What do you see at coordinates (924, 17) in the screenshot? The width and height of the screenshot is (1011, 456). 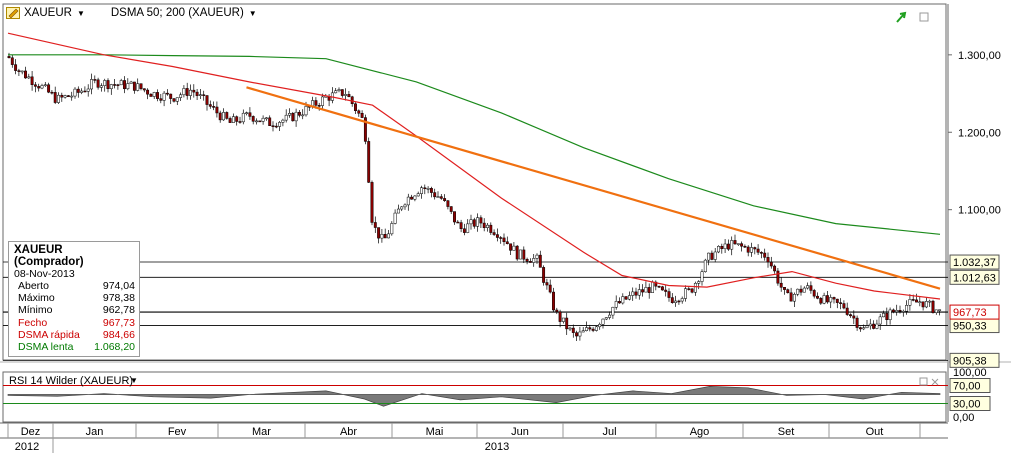 I see `maximize-icon` at bounding box center [924, 17].